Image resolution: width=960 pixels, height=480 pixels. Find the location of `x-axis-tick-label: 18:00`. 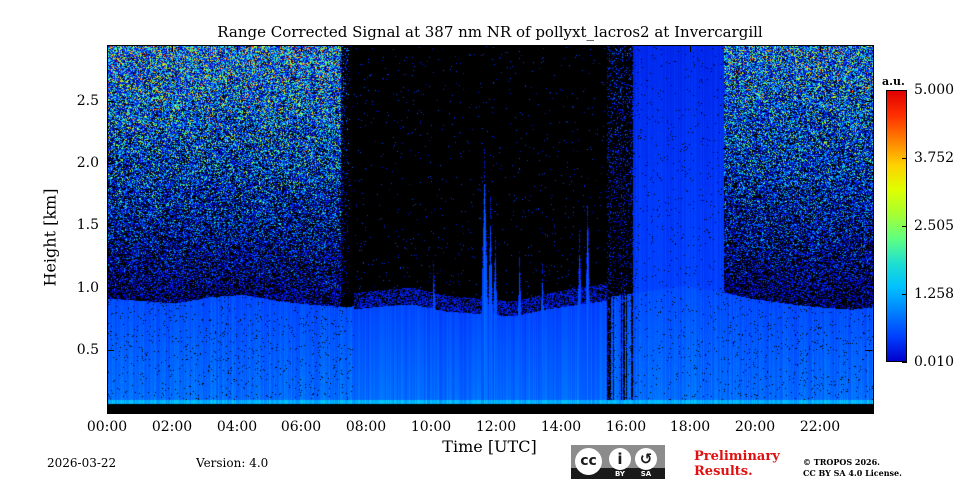

x-axis-tick-label: 18:00 is located at coordinates (690, 427).